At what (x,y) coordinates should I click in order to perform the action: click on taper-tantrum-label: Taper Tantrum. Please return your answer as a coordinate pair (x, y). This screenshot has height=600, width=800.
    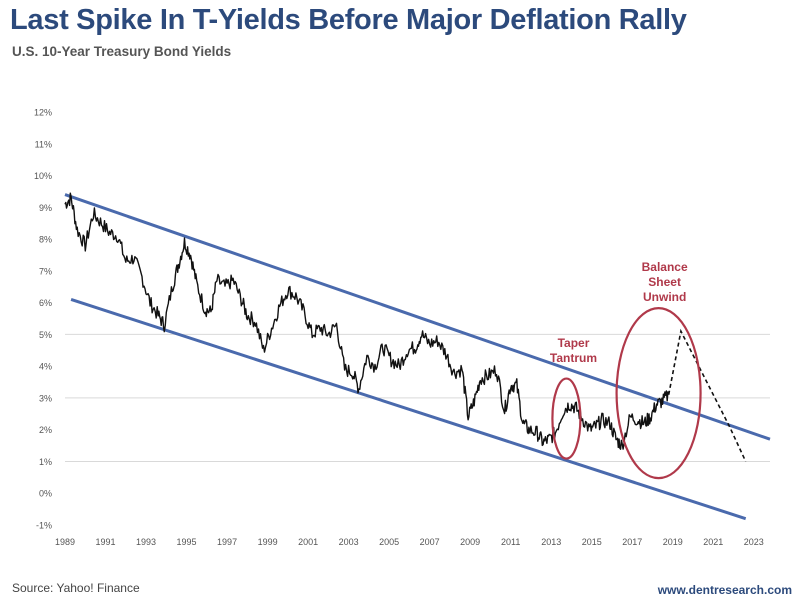
    Looking at the image, I should click on (573, 350).